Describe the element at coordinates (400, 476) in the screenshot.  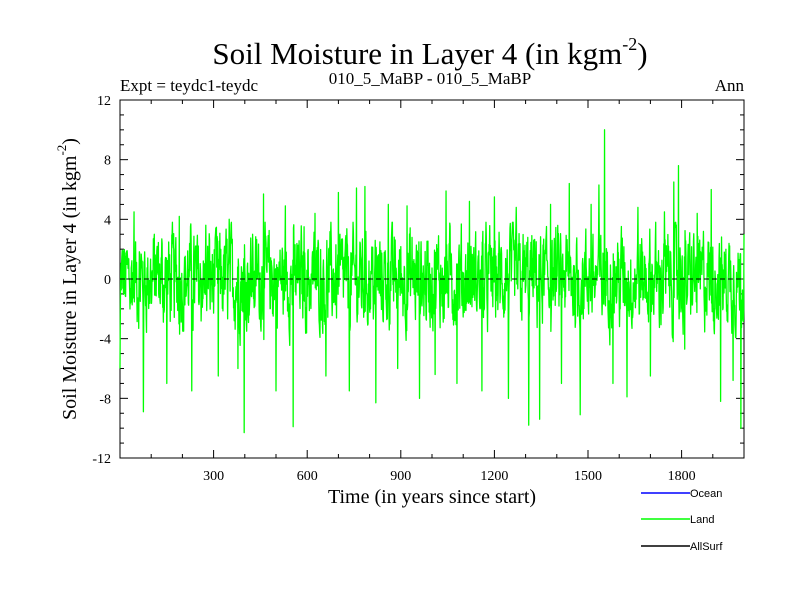
I see `x-tick-label: 900` at that location.